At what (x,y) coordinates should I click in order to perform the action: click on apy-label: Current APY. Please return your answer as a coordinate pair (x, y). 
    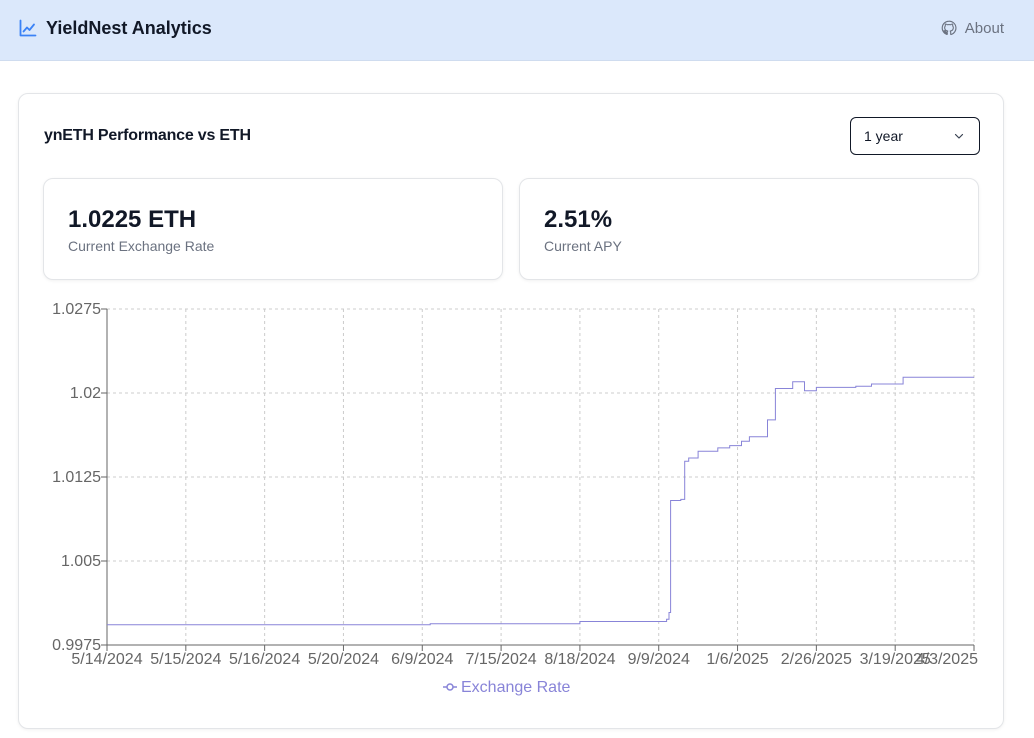
    Looking at the image, I should click on (583, 246).